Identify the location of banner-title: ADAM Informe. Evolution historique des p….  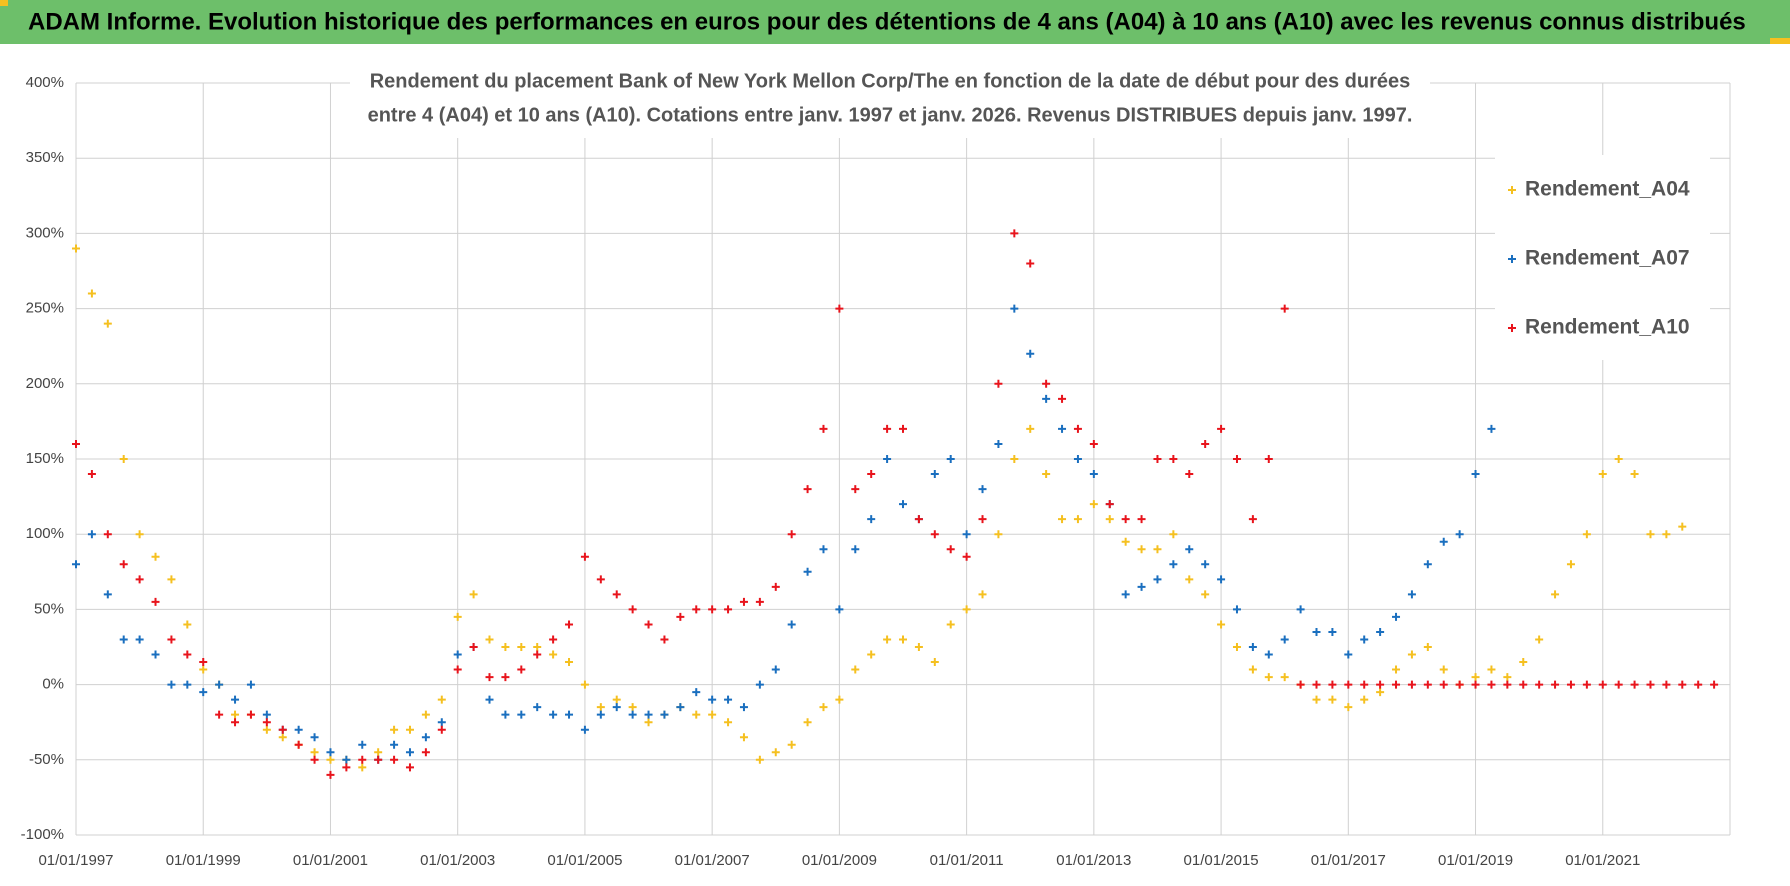
(887, 21).